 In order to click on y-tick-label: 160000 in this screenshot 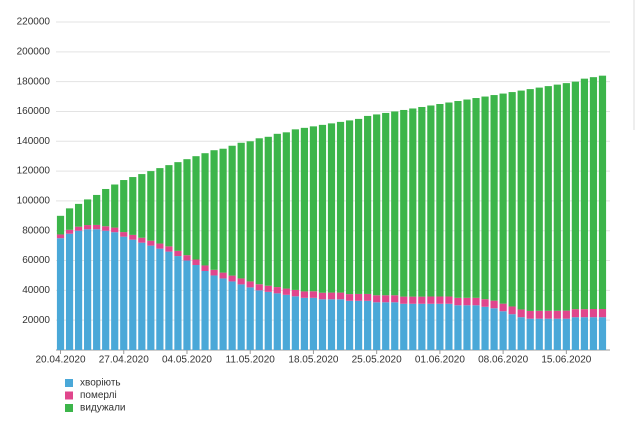, I will do `click(34, 111)`.